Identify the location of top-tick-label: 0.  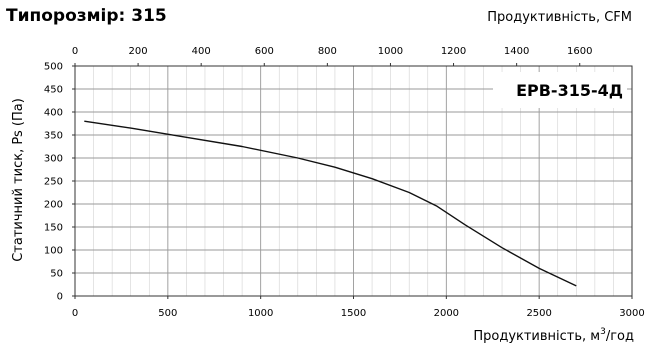
(75, 51).